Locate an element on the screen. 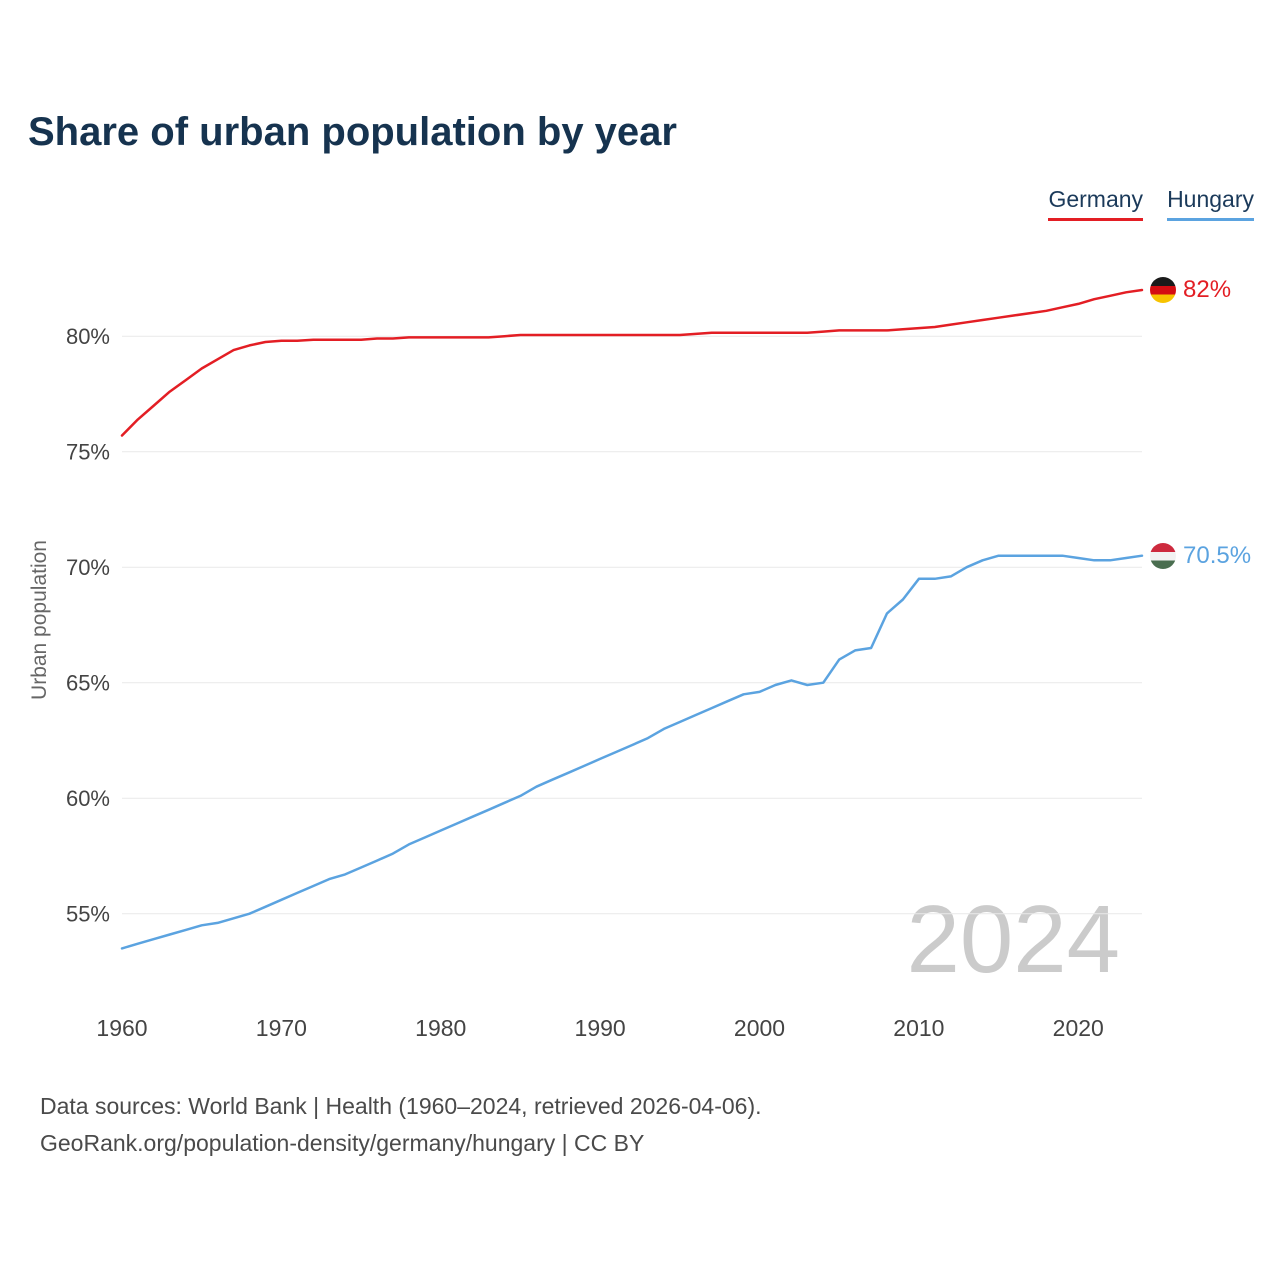 Image resolution: width=1280 pixels, height=1280 pixels. germany-flag-icon is located at coordinates (1163, 290).